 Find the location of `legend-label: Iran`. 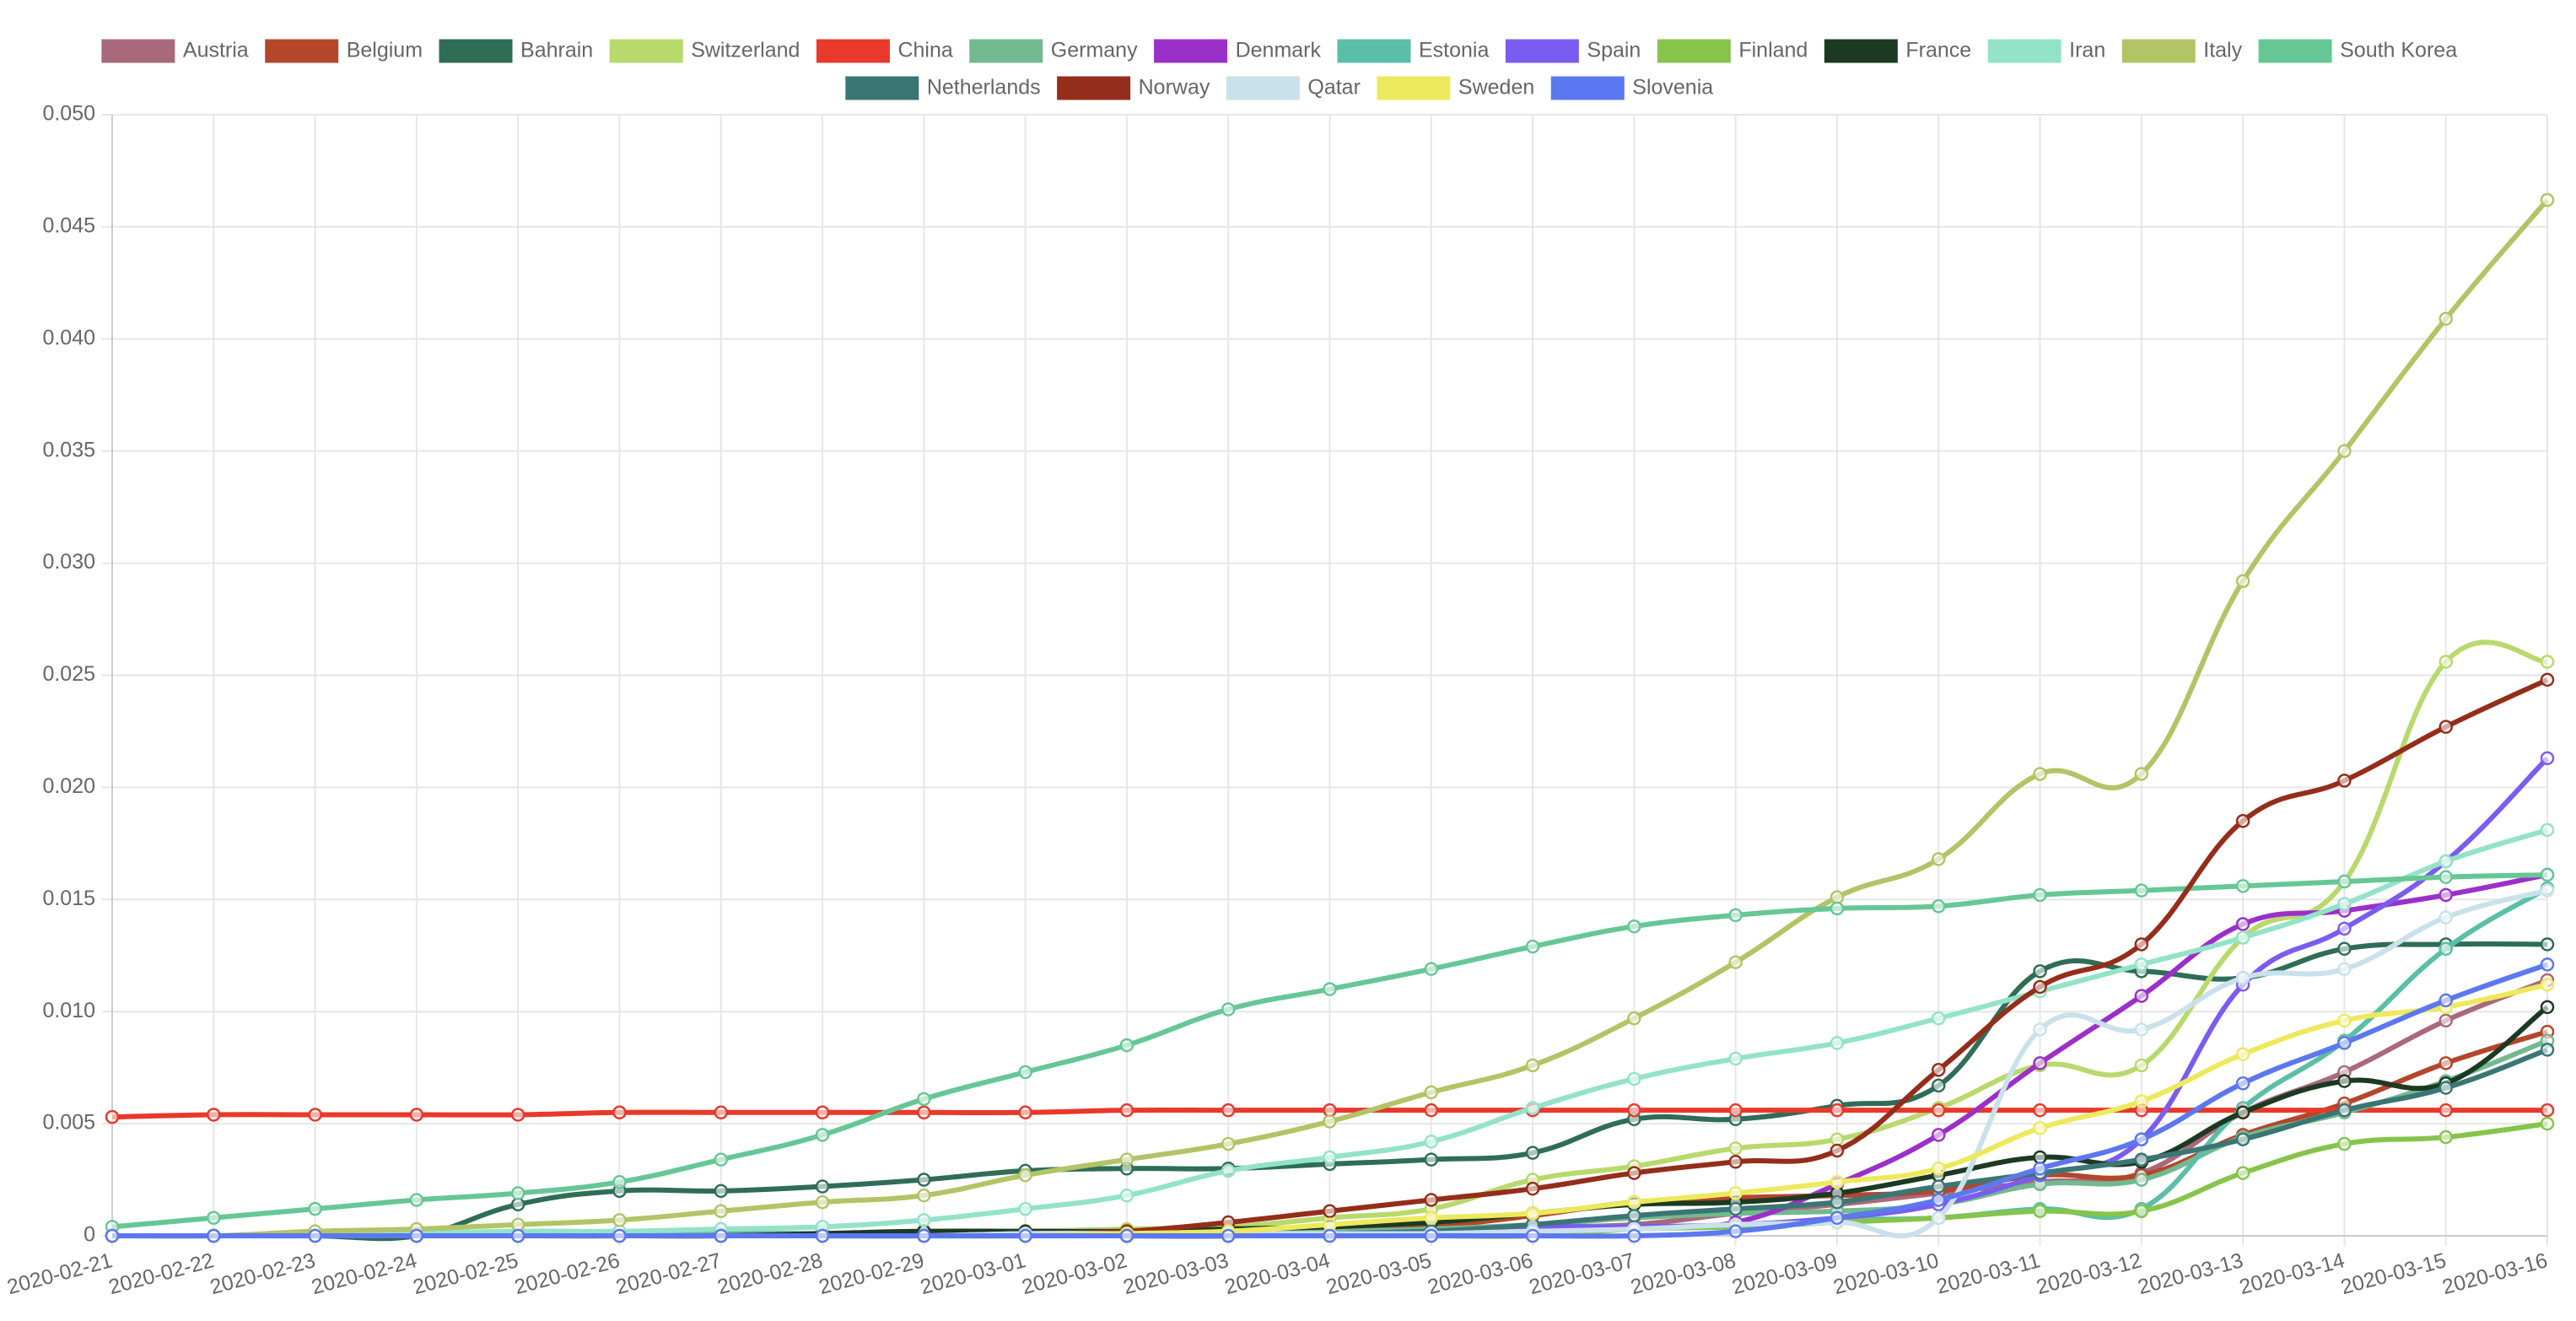

legend-label: Iran is located at coordinates (2087, 50).